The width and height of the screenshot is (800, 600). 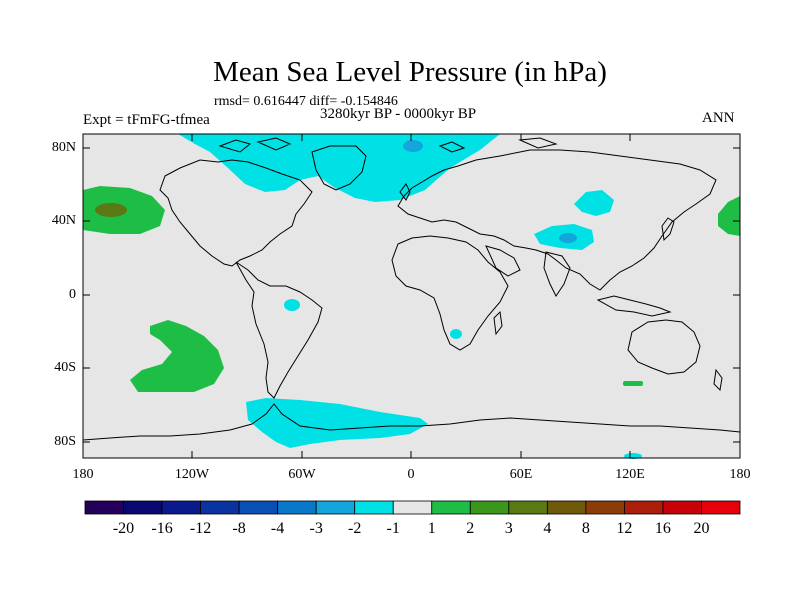 What do you see at coordinates (337, 423) in the screenshot?
I see `antarctic-negative-region` at bounding box center [337, 423].